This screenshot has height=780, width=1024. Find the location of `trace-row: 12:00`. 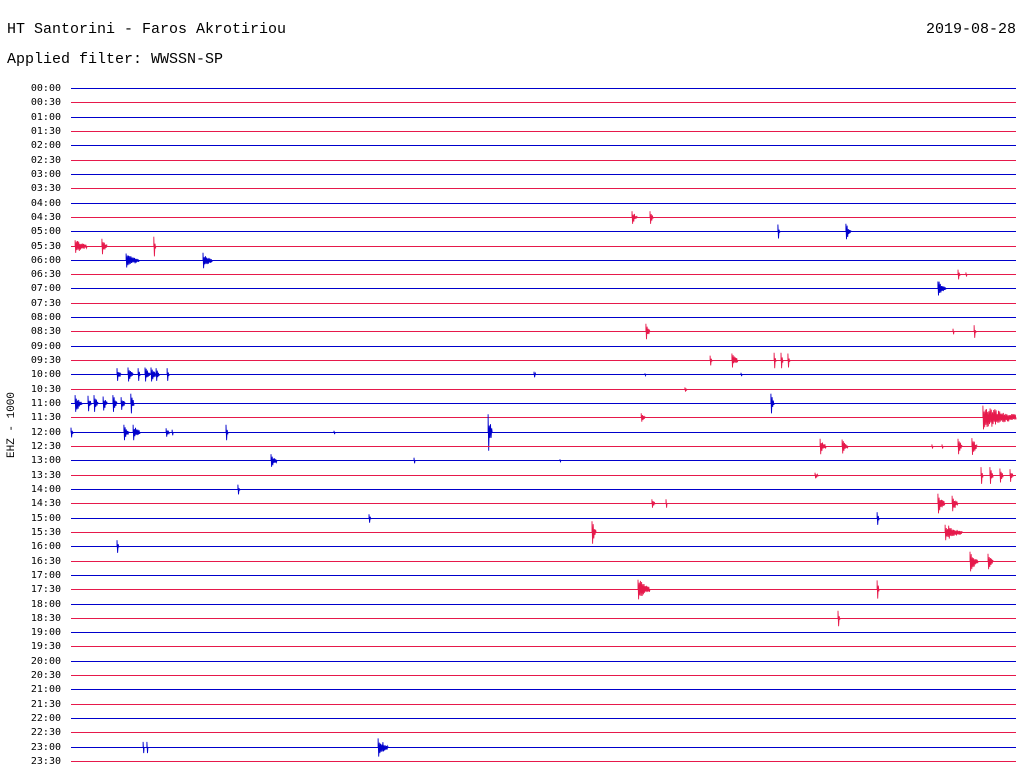

trace-row: 12:00 is located at coordinates (523, 432).